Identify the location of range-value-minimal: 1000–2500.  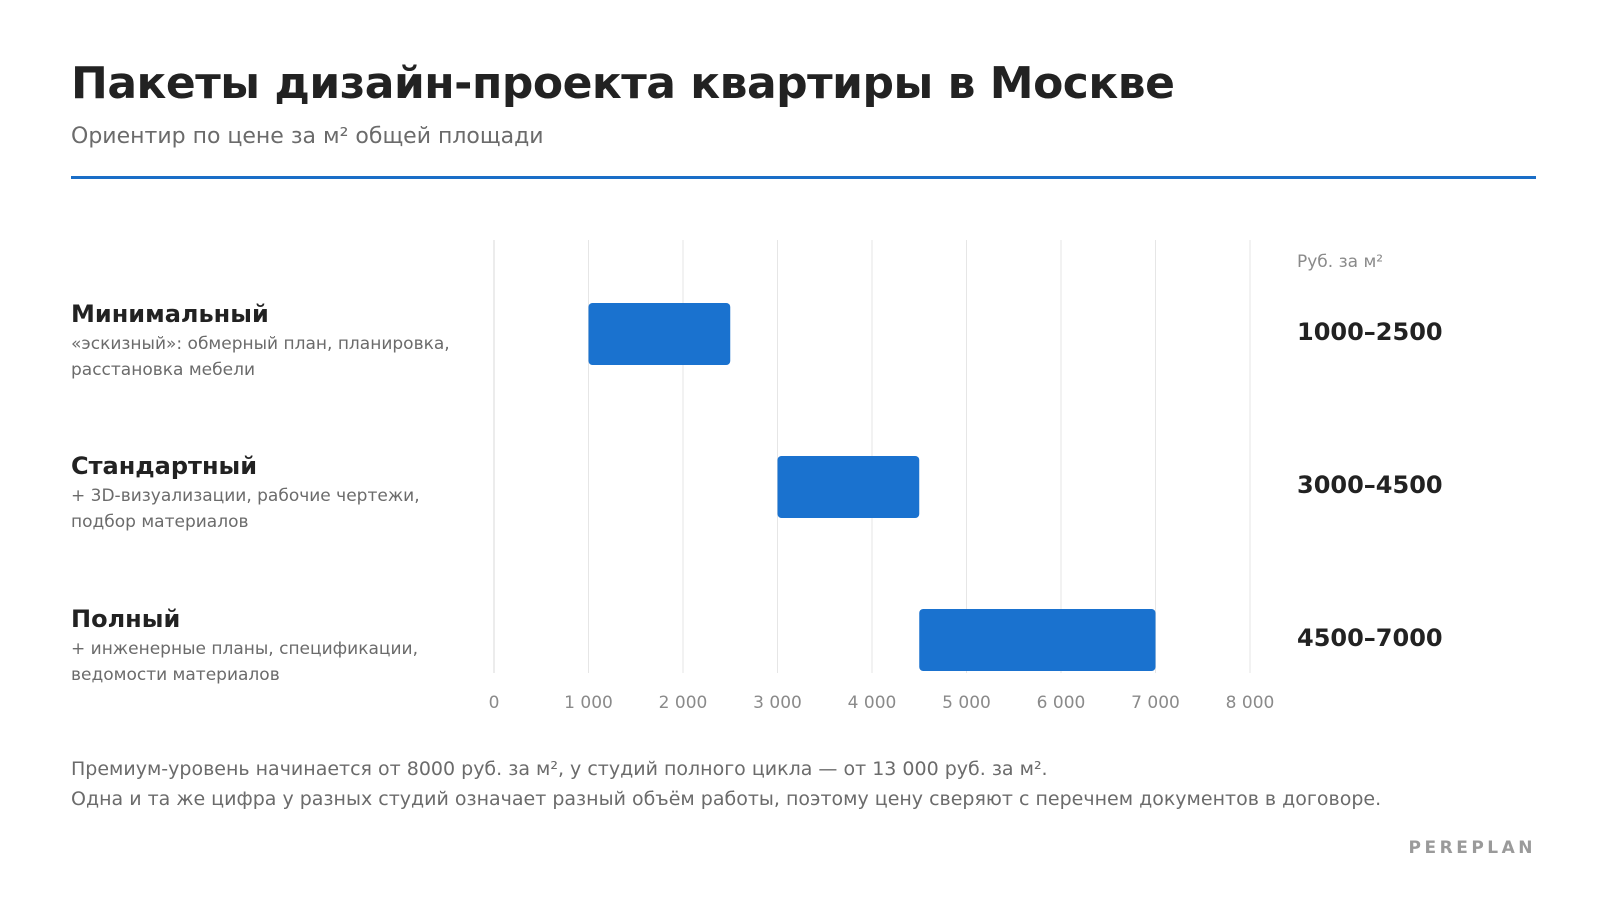
(1370, 332).